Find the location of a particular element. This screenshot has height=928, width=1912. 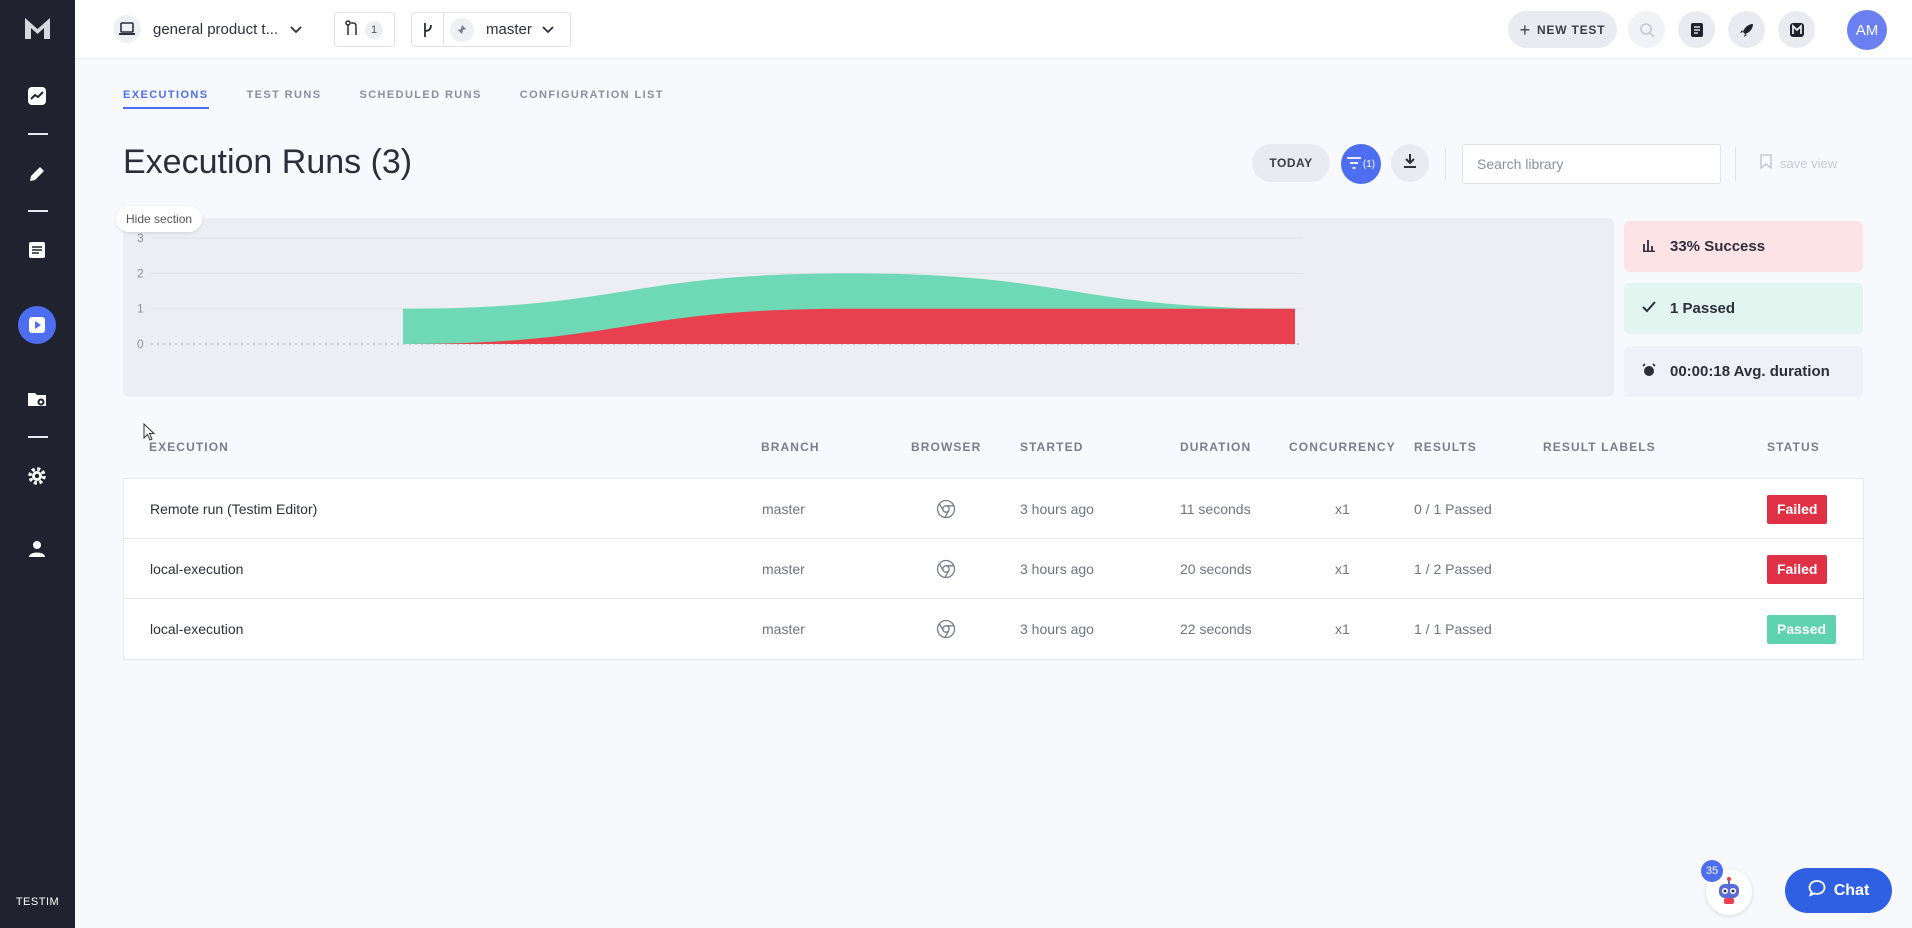

new-test-label: NEW TEST is located at coordinates (1571, 29).